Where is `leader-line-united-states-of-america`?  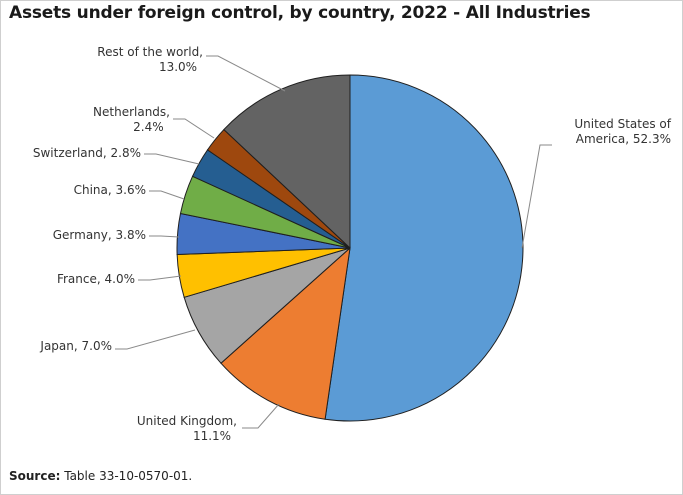
leader-line-united-states-of-america is located at coordinates (536, 196).